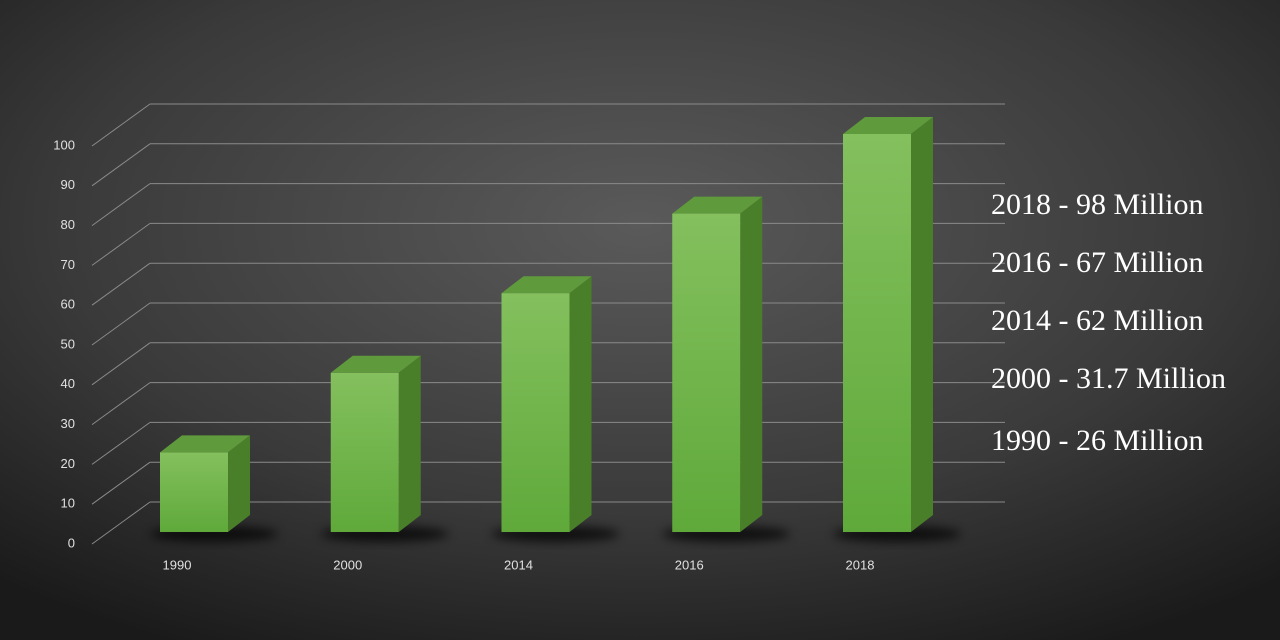 This screenshot has width=1280, height=640. I want to click on y-tick-label: 90, so click(68, 184).